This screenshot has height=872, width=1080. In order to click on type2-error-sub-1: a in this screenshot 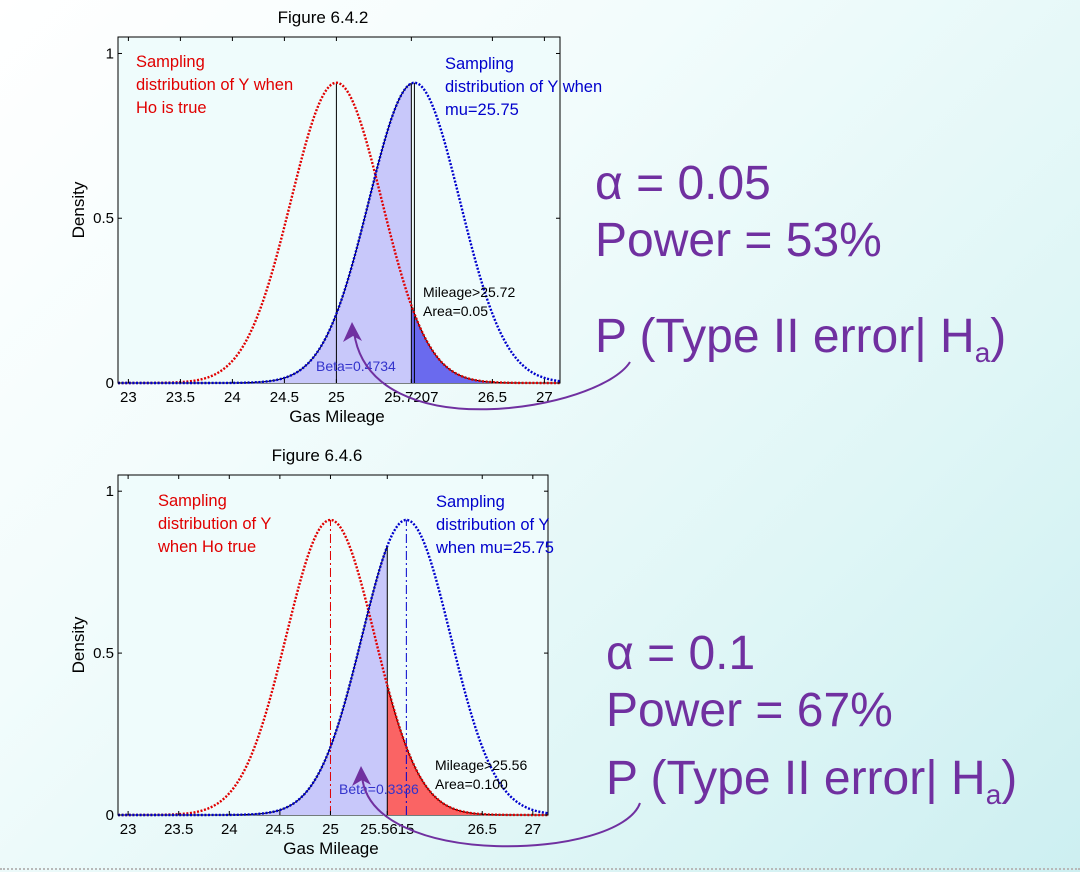, I will do `click(982, 352)`.